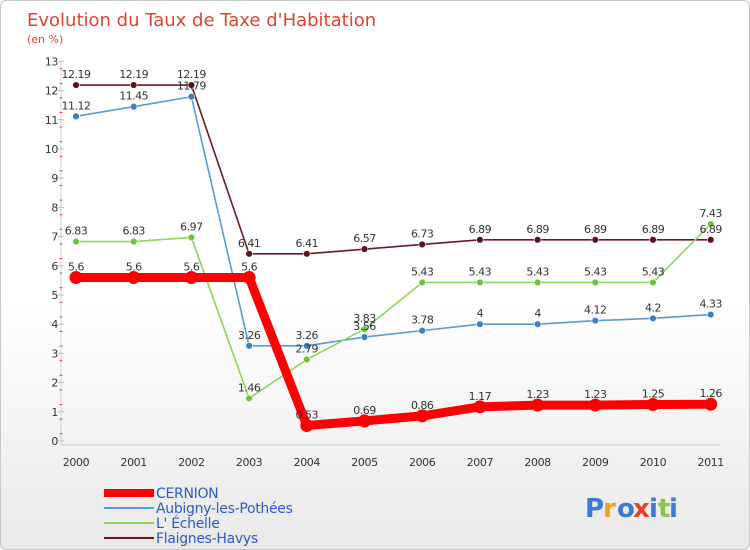  What do you see at coordinates (710, 213) in the screenshot?
I see `data-label: 7.43` at bounding box center [710, 213].